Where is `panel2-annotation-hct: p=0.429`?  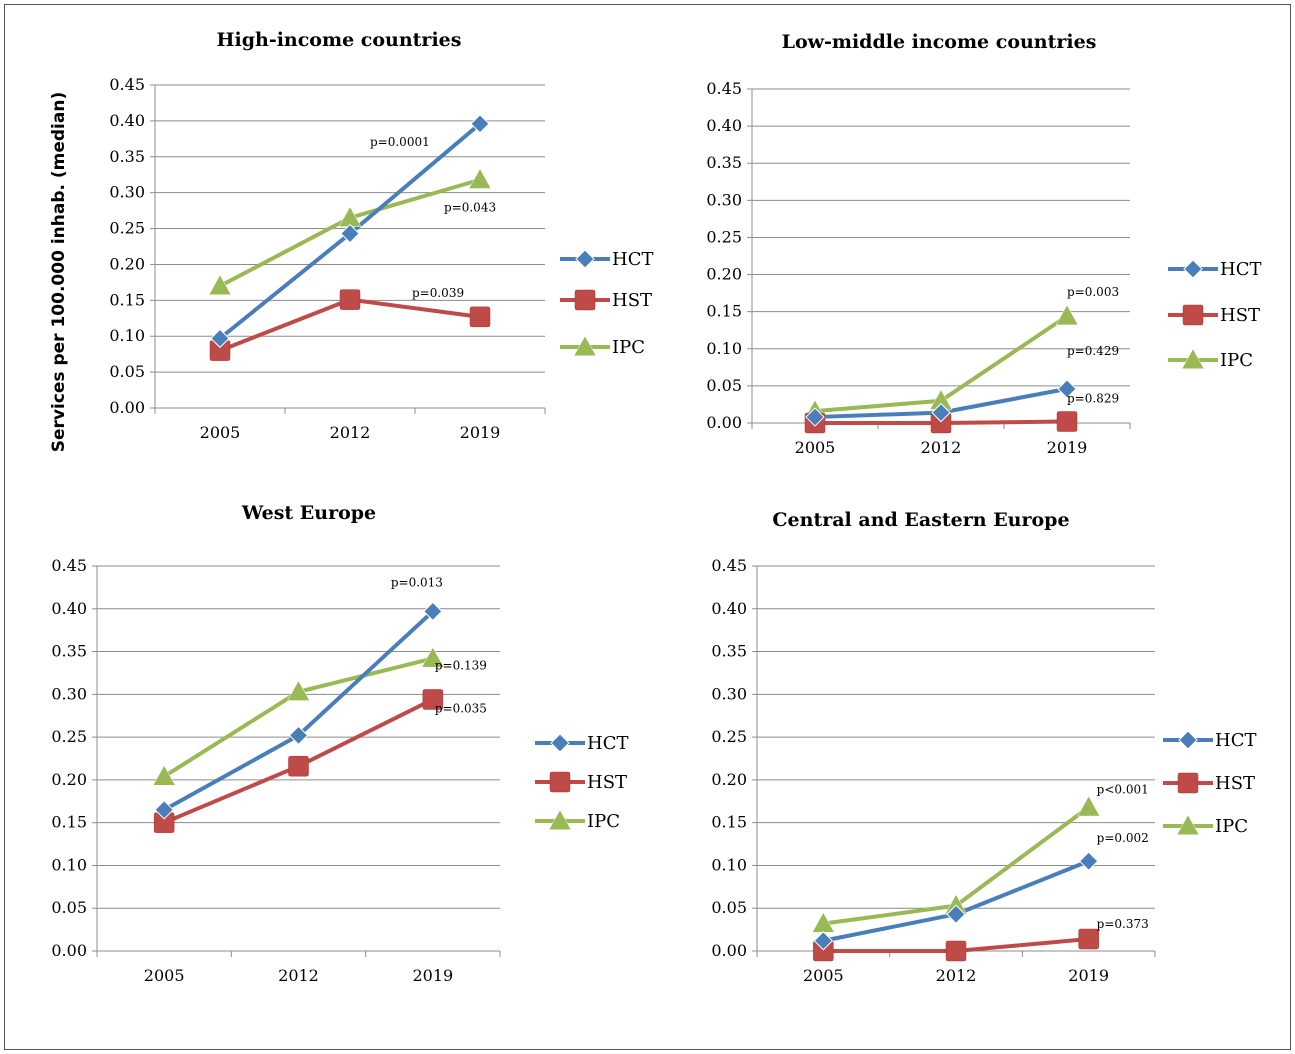 panel2-annotation-hct: p=0.429 is located at coordinates (1093, 351).